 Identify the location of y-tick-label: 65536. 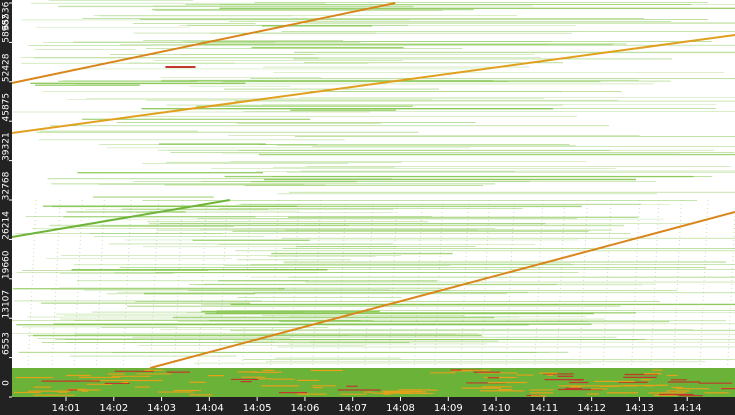
(7, 15).